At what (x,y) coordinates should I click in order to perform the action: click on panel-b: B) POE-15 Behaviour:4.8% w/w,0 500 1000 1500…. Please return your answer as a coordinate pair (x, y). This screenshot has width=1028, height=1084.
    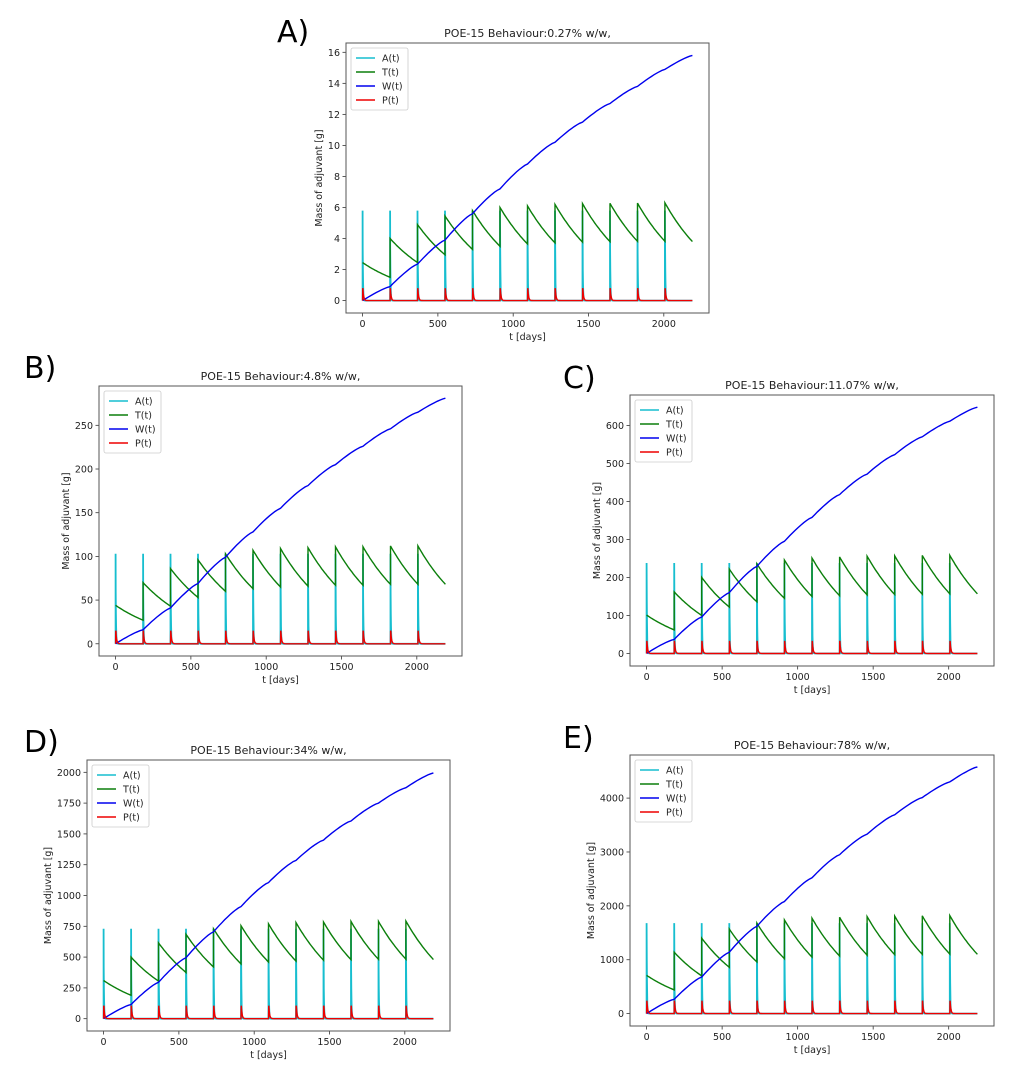
    Looking at the image, I should click on (243, 518).